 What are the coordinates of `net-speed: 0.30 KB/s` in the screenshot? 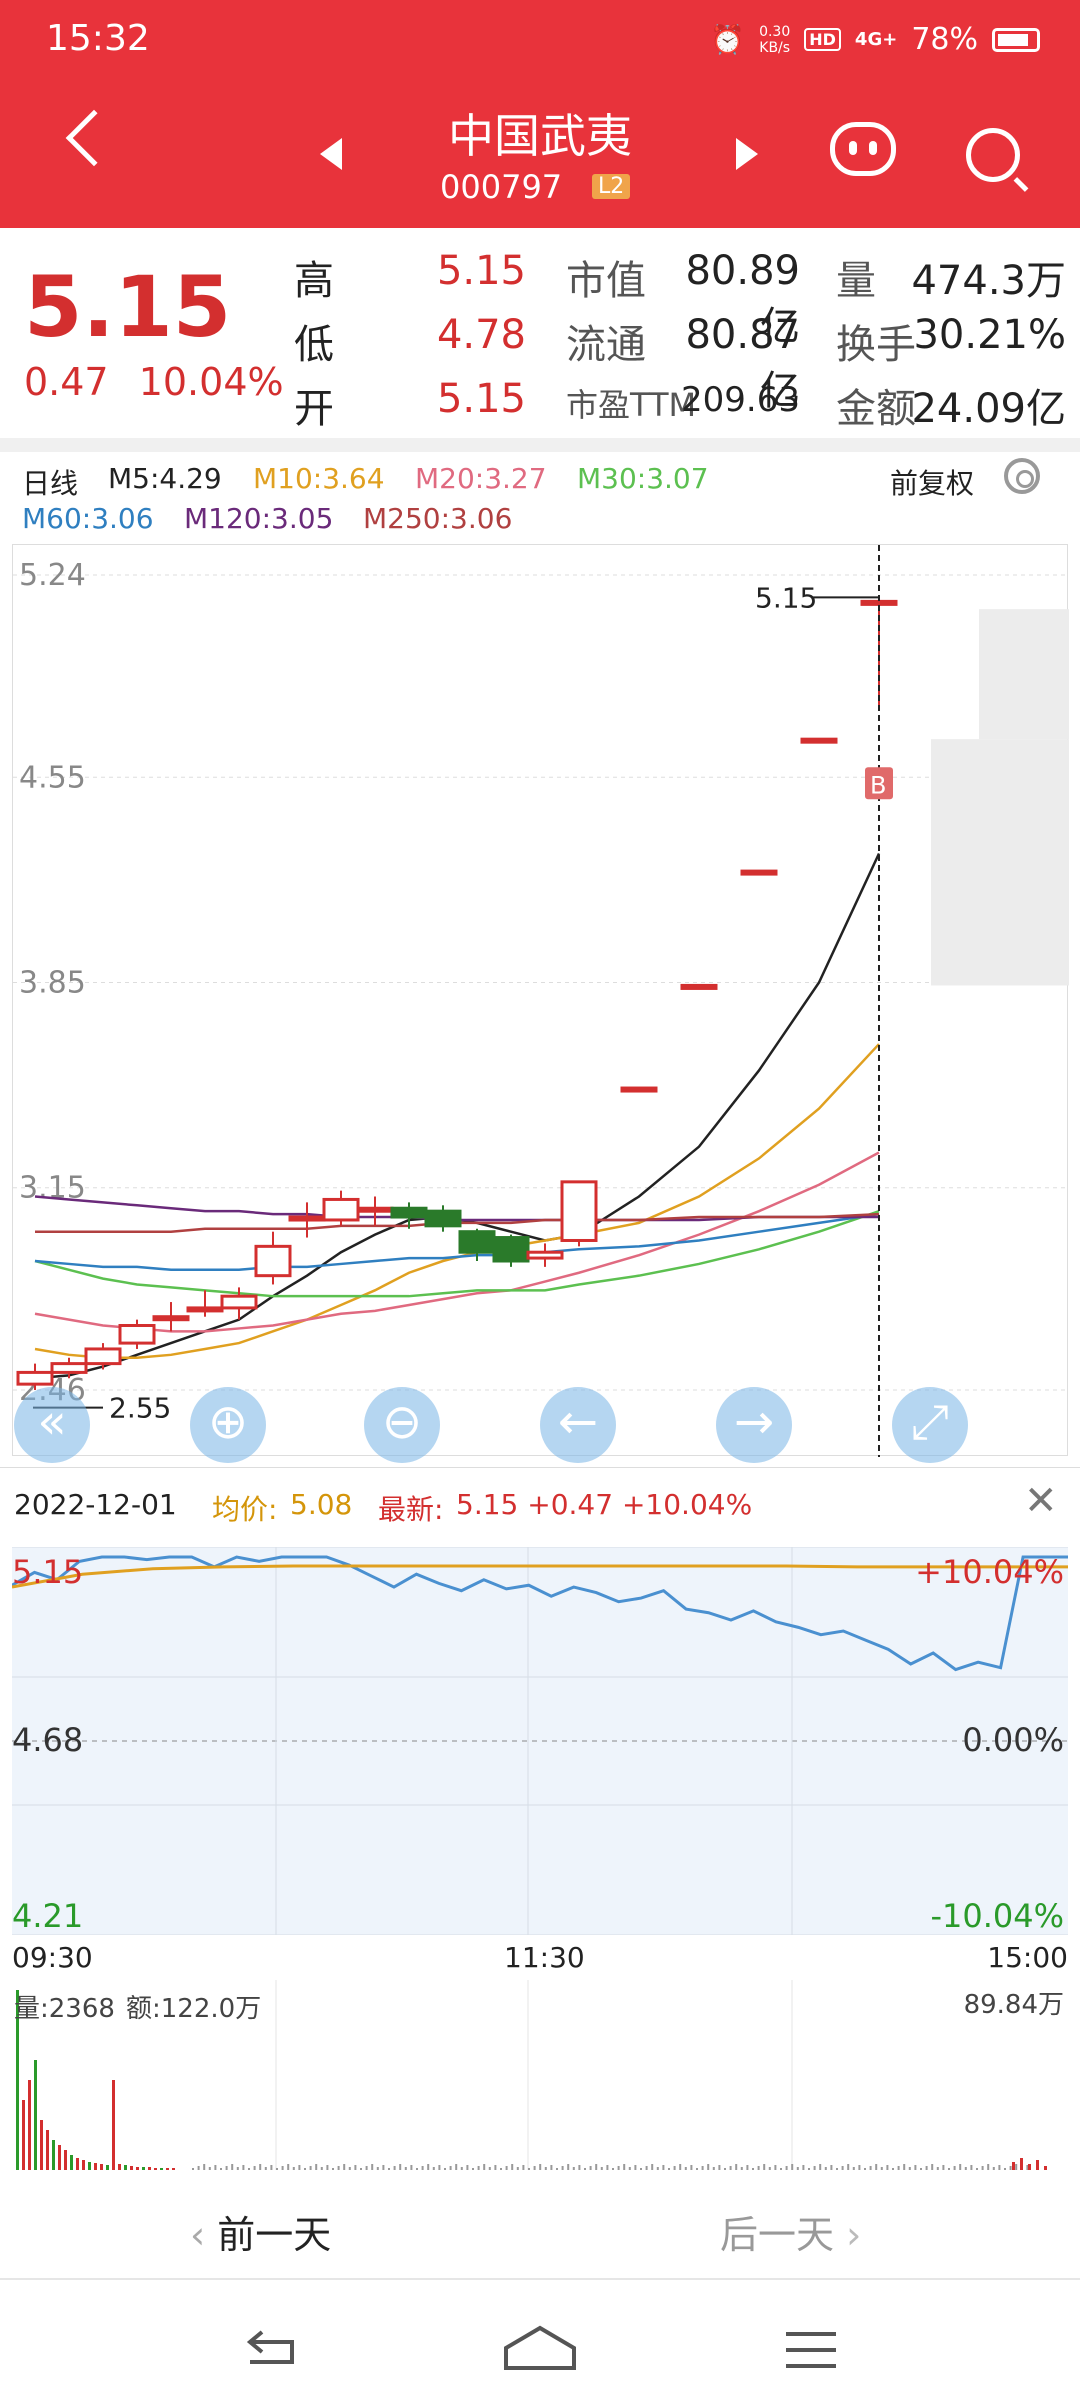 It's located at (775, 39).